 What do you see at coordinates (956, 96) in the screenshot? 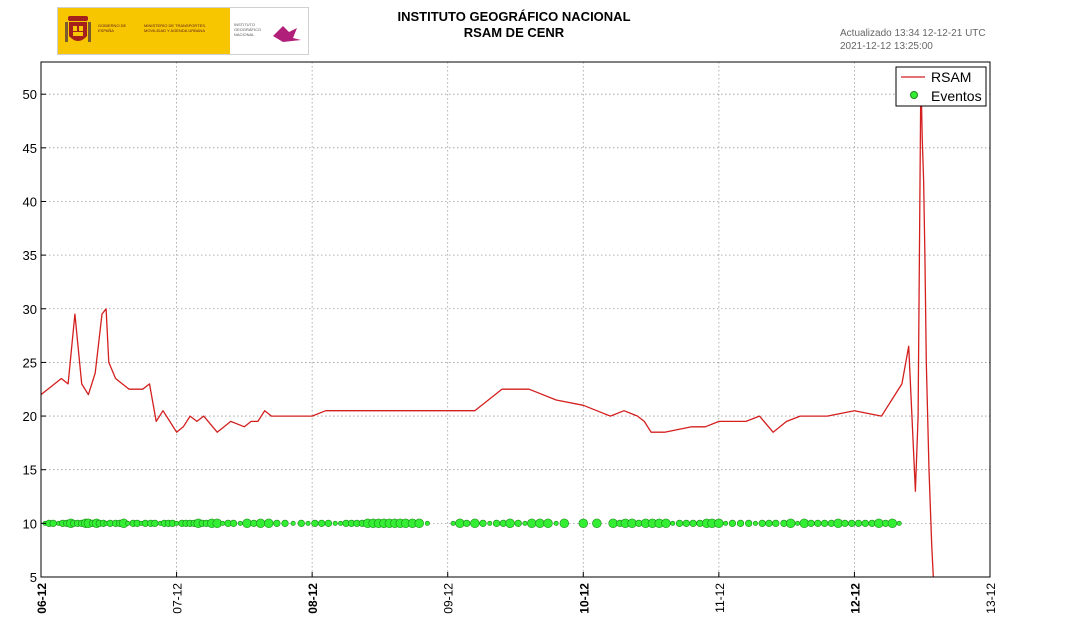
I see `legend-eventos-label: Eventos` at bounding box center [956, 96].